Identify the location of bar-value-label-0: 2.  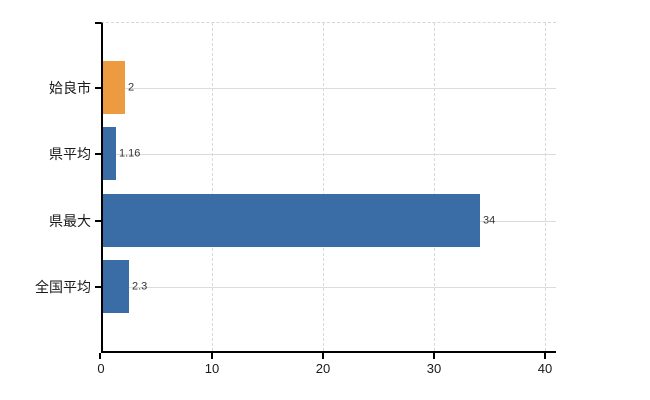
(131, 87).